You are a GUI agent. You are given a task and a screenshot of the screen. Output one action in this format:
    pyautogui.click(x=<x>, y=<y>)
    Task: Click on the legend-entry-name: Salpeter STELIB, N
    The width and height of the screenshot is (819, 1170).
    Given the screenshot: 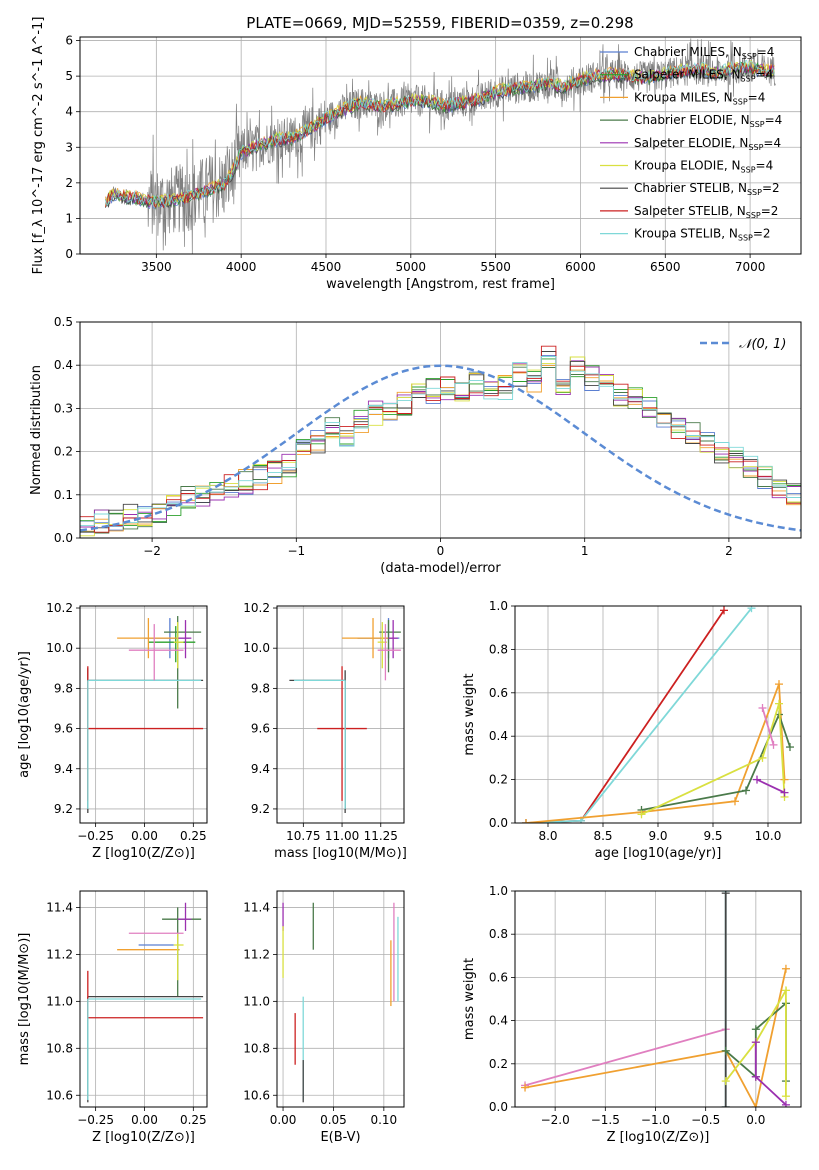 What is the action you would take?
    pyautogui.click(x=690, y=211)
    